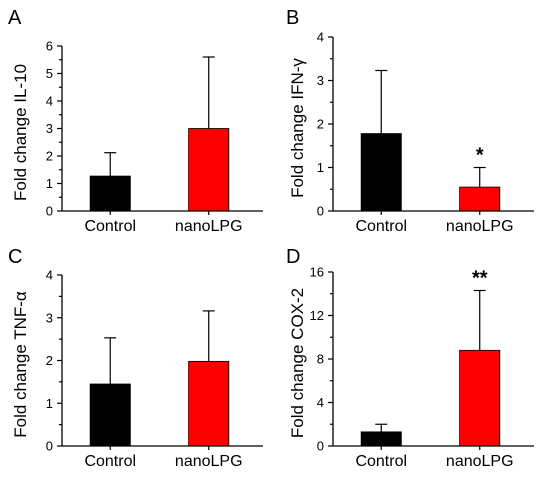 The width and height of the screenshot is (550, 479). I want to click on y-axis-label: Fold change IFN-γ, so click(297, 128).